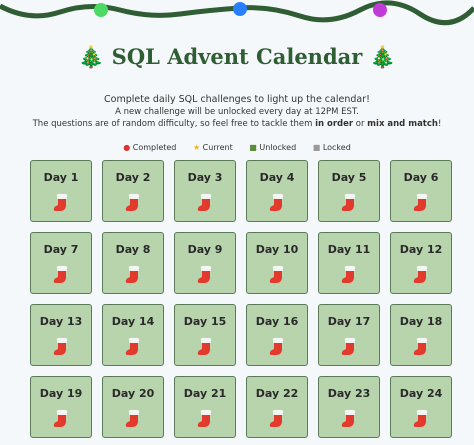 The height and width of the screenshot is (445, 474). Describe the element at coordinates (349, 249) in the screenshot. I see `day-label: Day 11` at that location.